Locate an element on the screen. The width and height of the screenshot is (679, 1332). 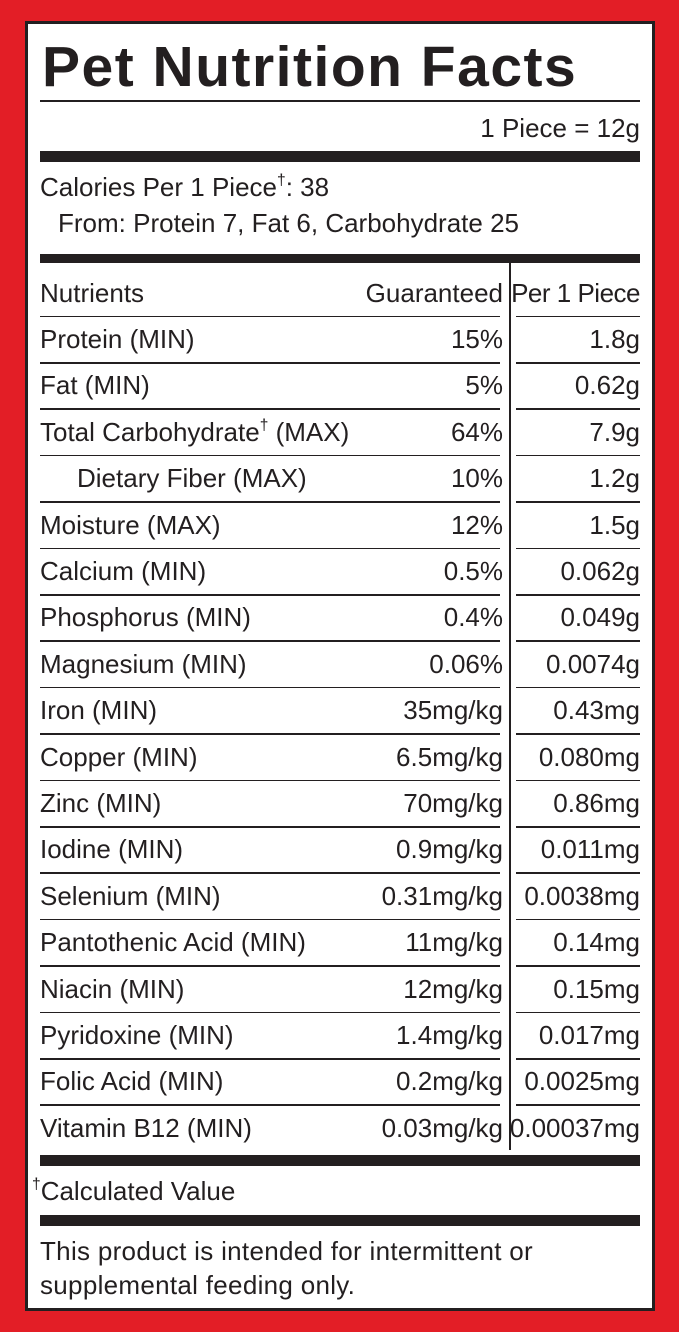
per-piece-value: 0.017mg is located at coordinates (589, 1035).